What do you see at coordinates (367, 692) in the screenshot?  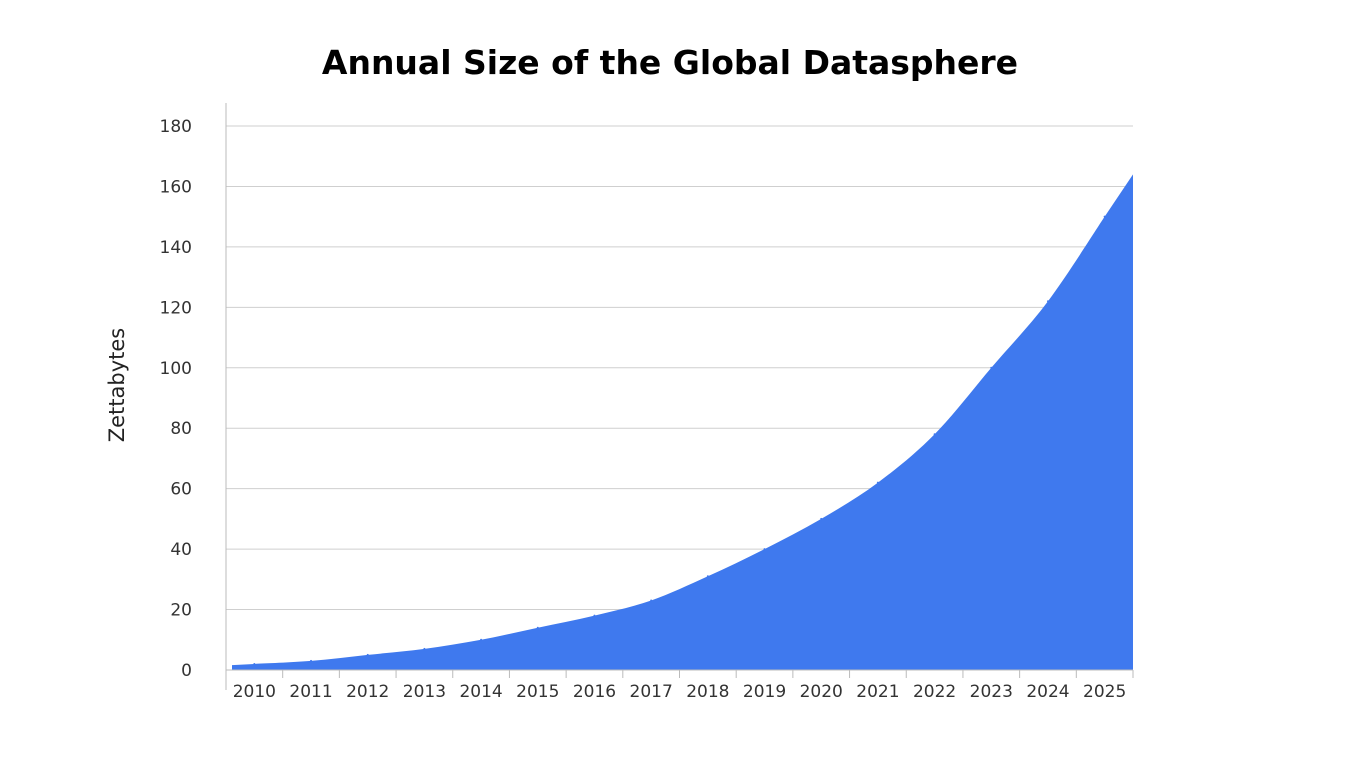 I see `x-tick-label: 2012` at bounding box center [367, 692].